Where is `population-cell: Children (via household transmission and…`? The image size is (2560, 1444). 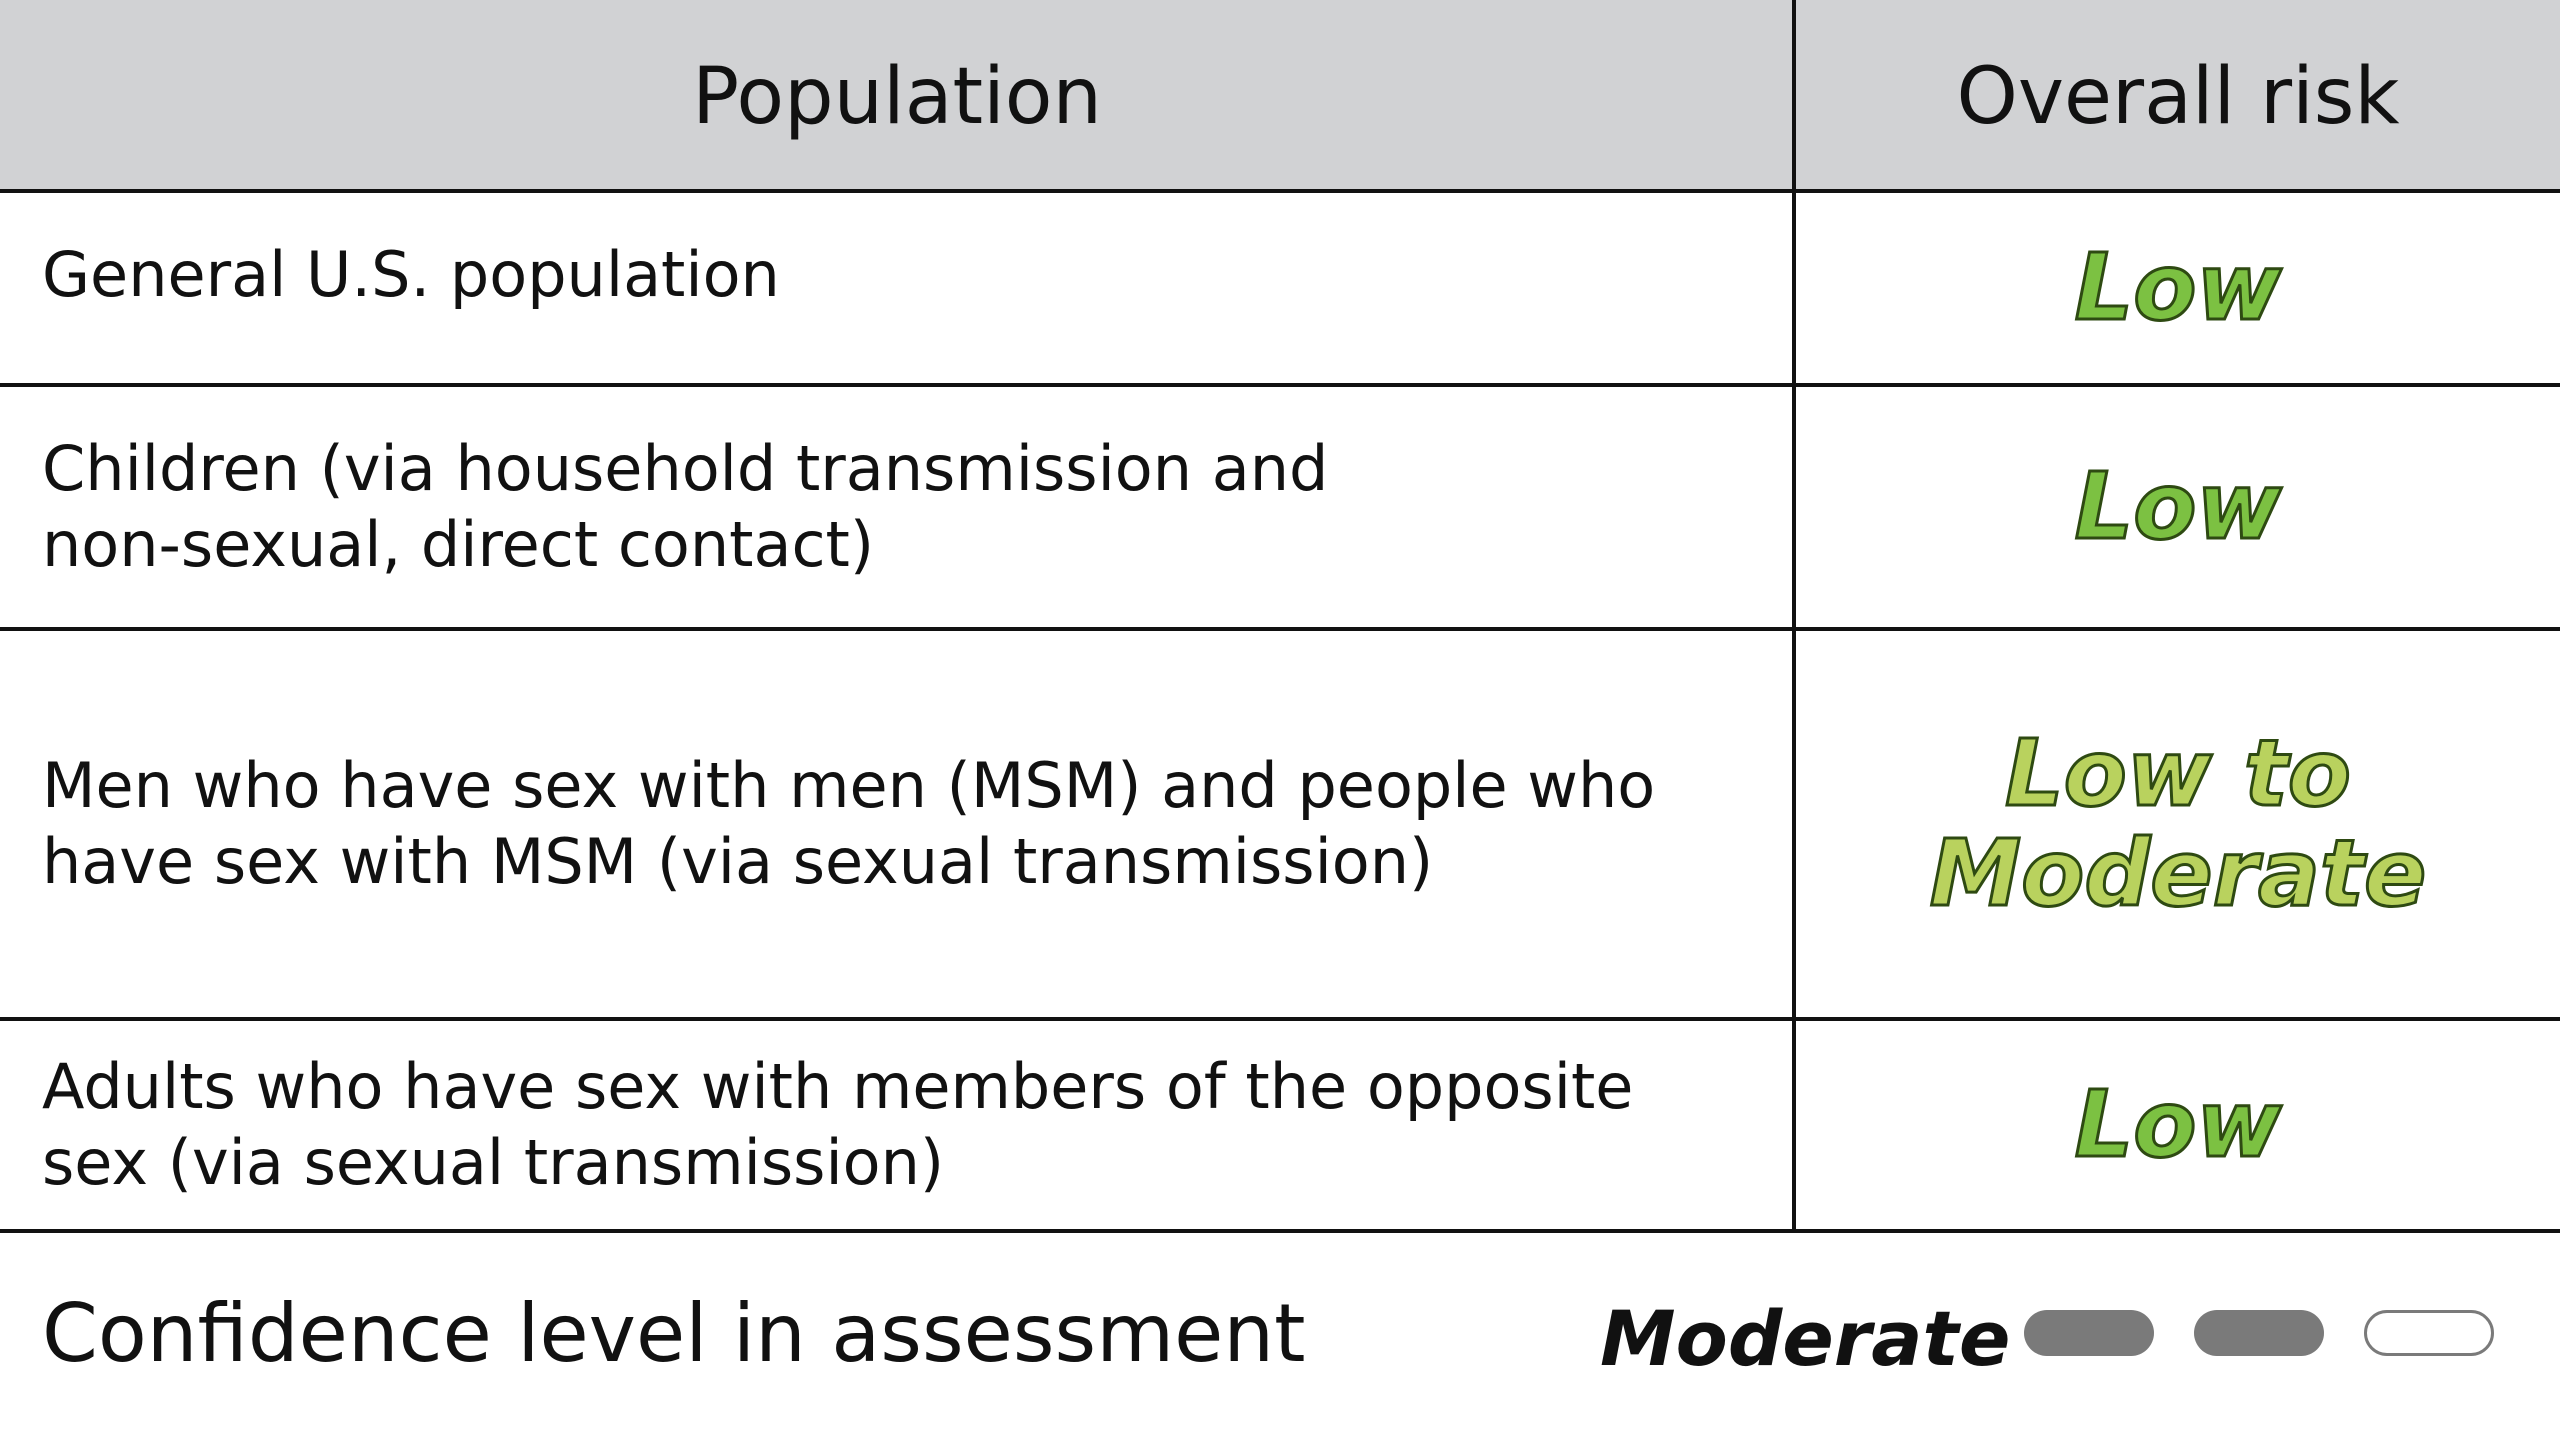
population-cell: Children (via household transmission and… is located at coordinates (685, 506).